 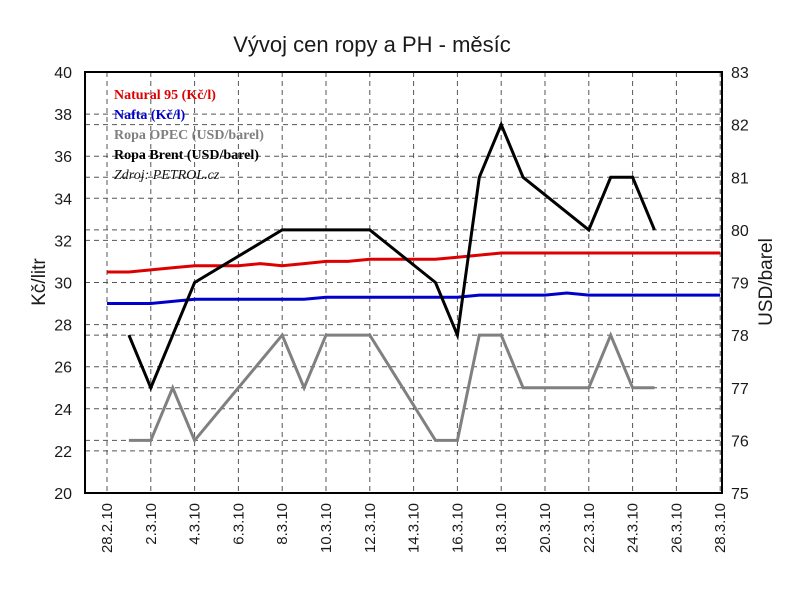 I want to click on x-tick-label: 26.3.10, so click(x=676, y=528).